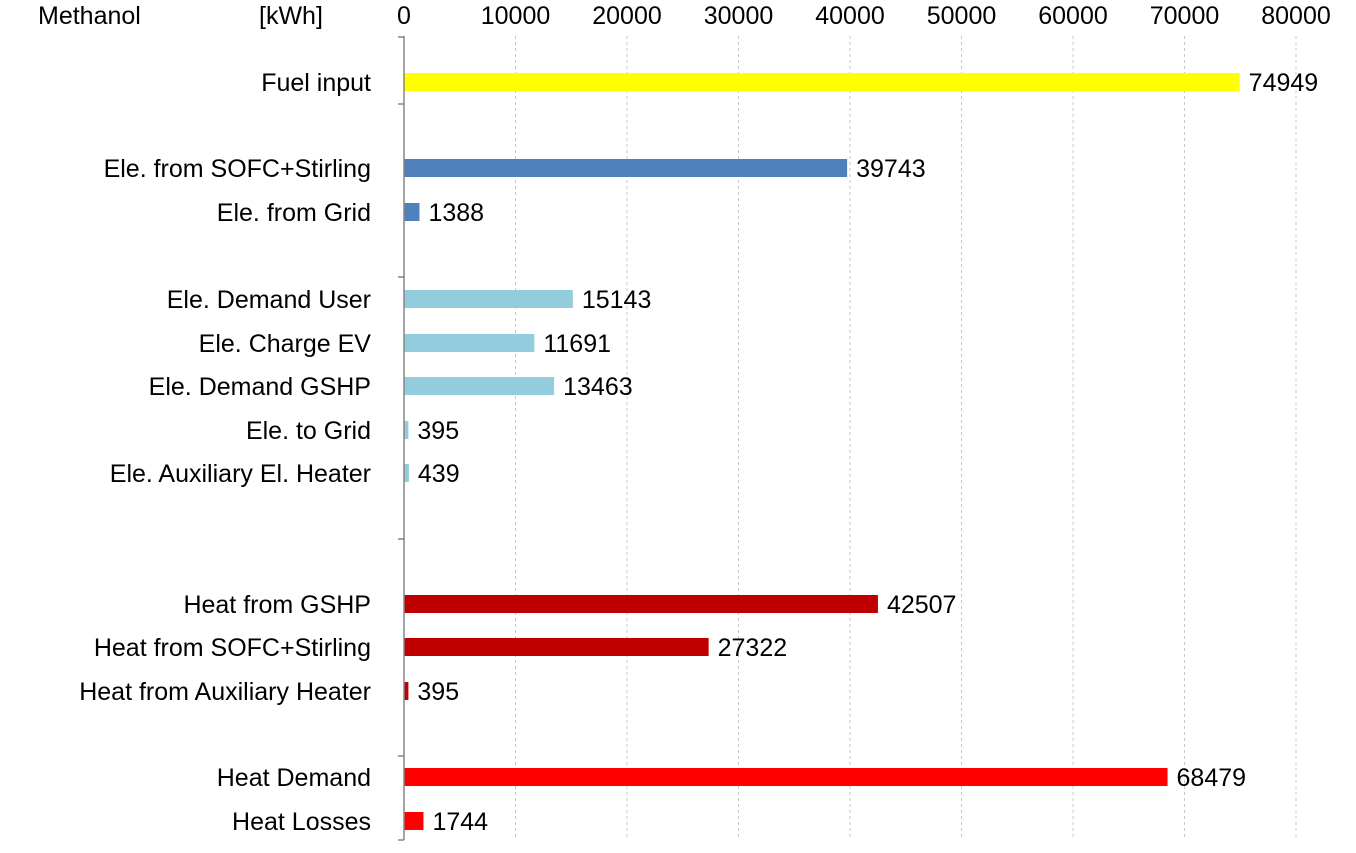  I want to click on category-label: Ele. from SOFC+Stirling, so click(237, 169).